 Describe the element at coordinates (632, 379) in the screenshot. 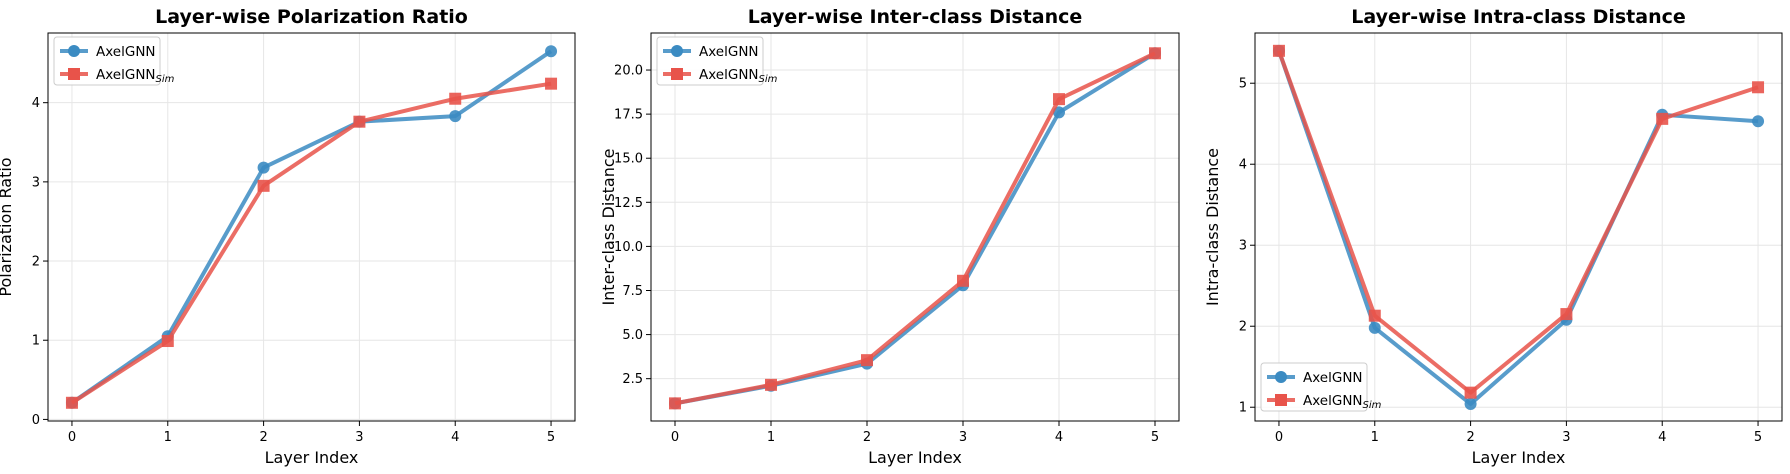

I see `y-tick-label: 2.5` at that location.